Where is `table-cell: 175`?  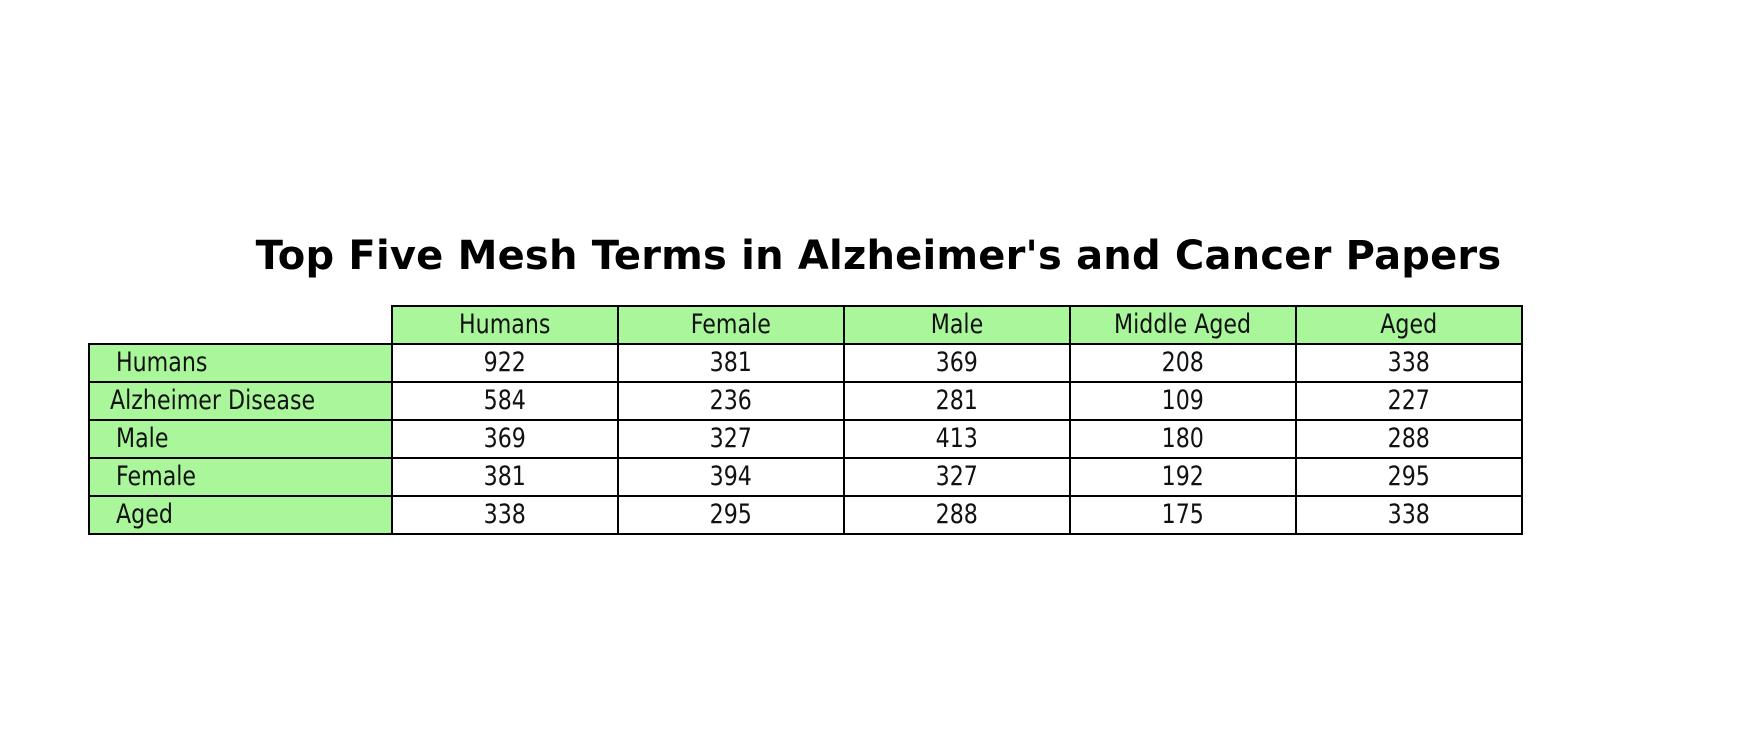
table-cell: 175 is located at coordinates (1183, 515).